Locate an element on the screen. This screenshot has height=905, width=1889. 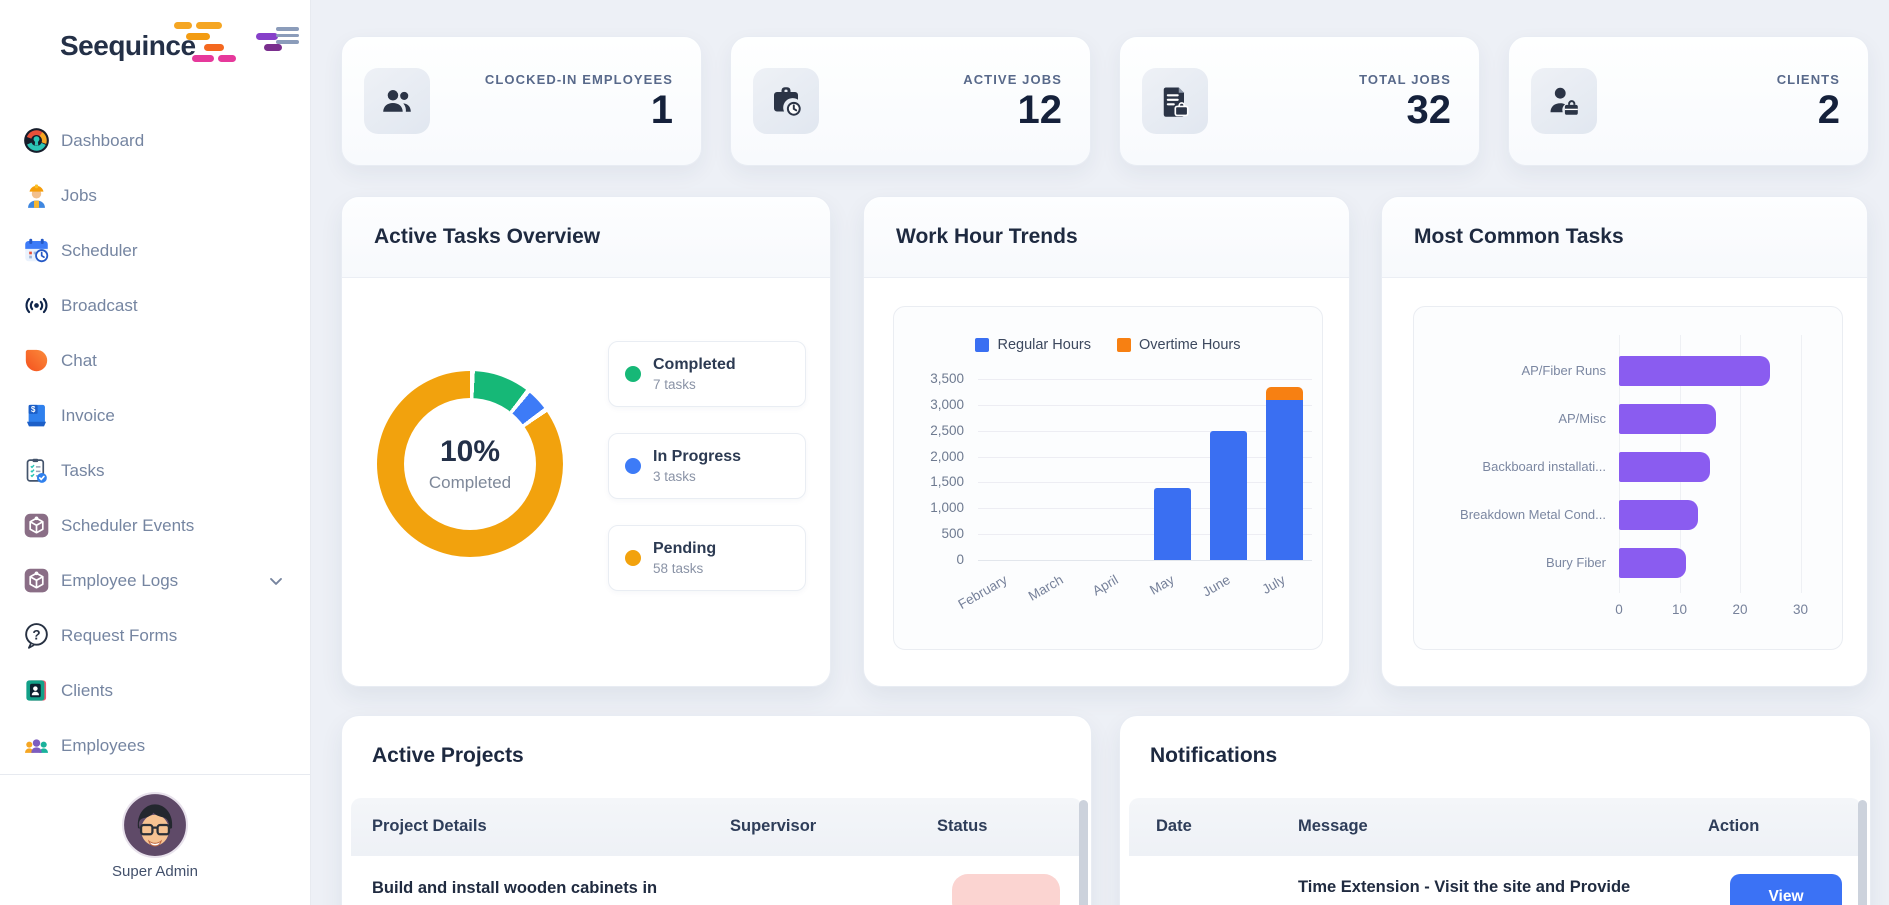
y-axis-labels: 0 500 1,000 1,500 2,000 2,500 3,000 3,500 is located at coordinates (929, 478).